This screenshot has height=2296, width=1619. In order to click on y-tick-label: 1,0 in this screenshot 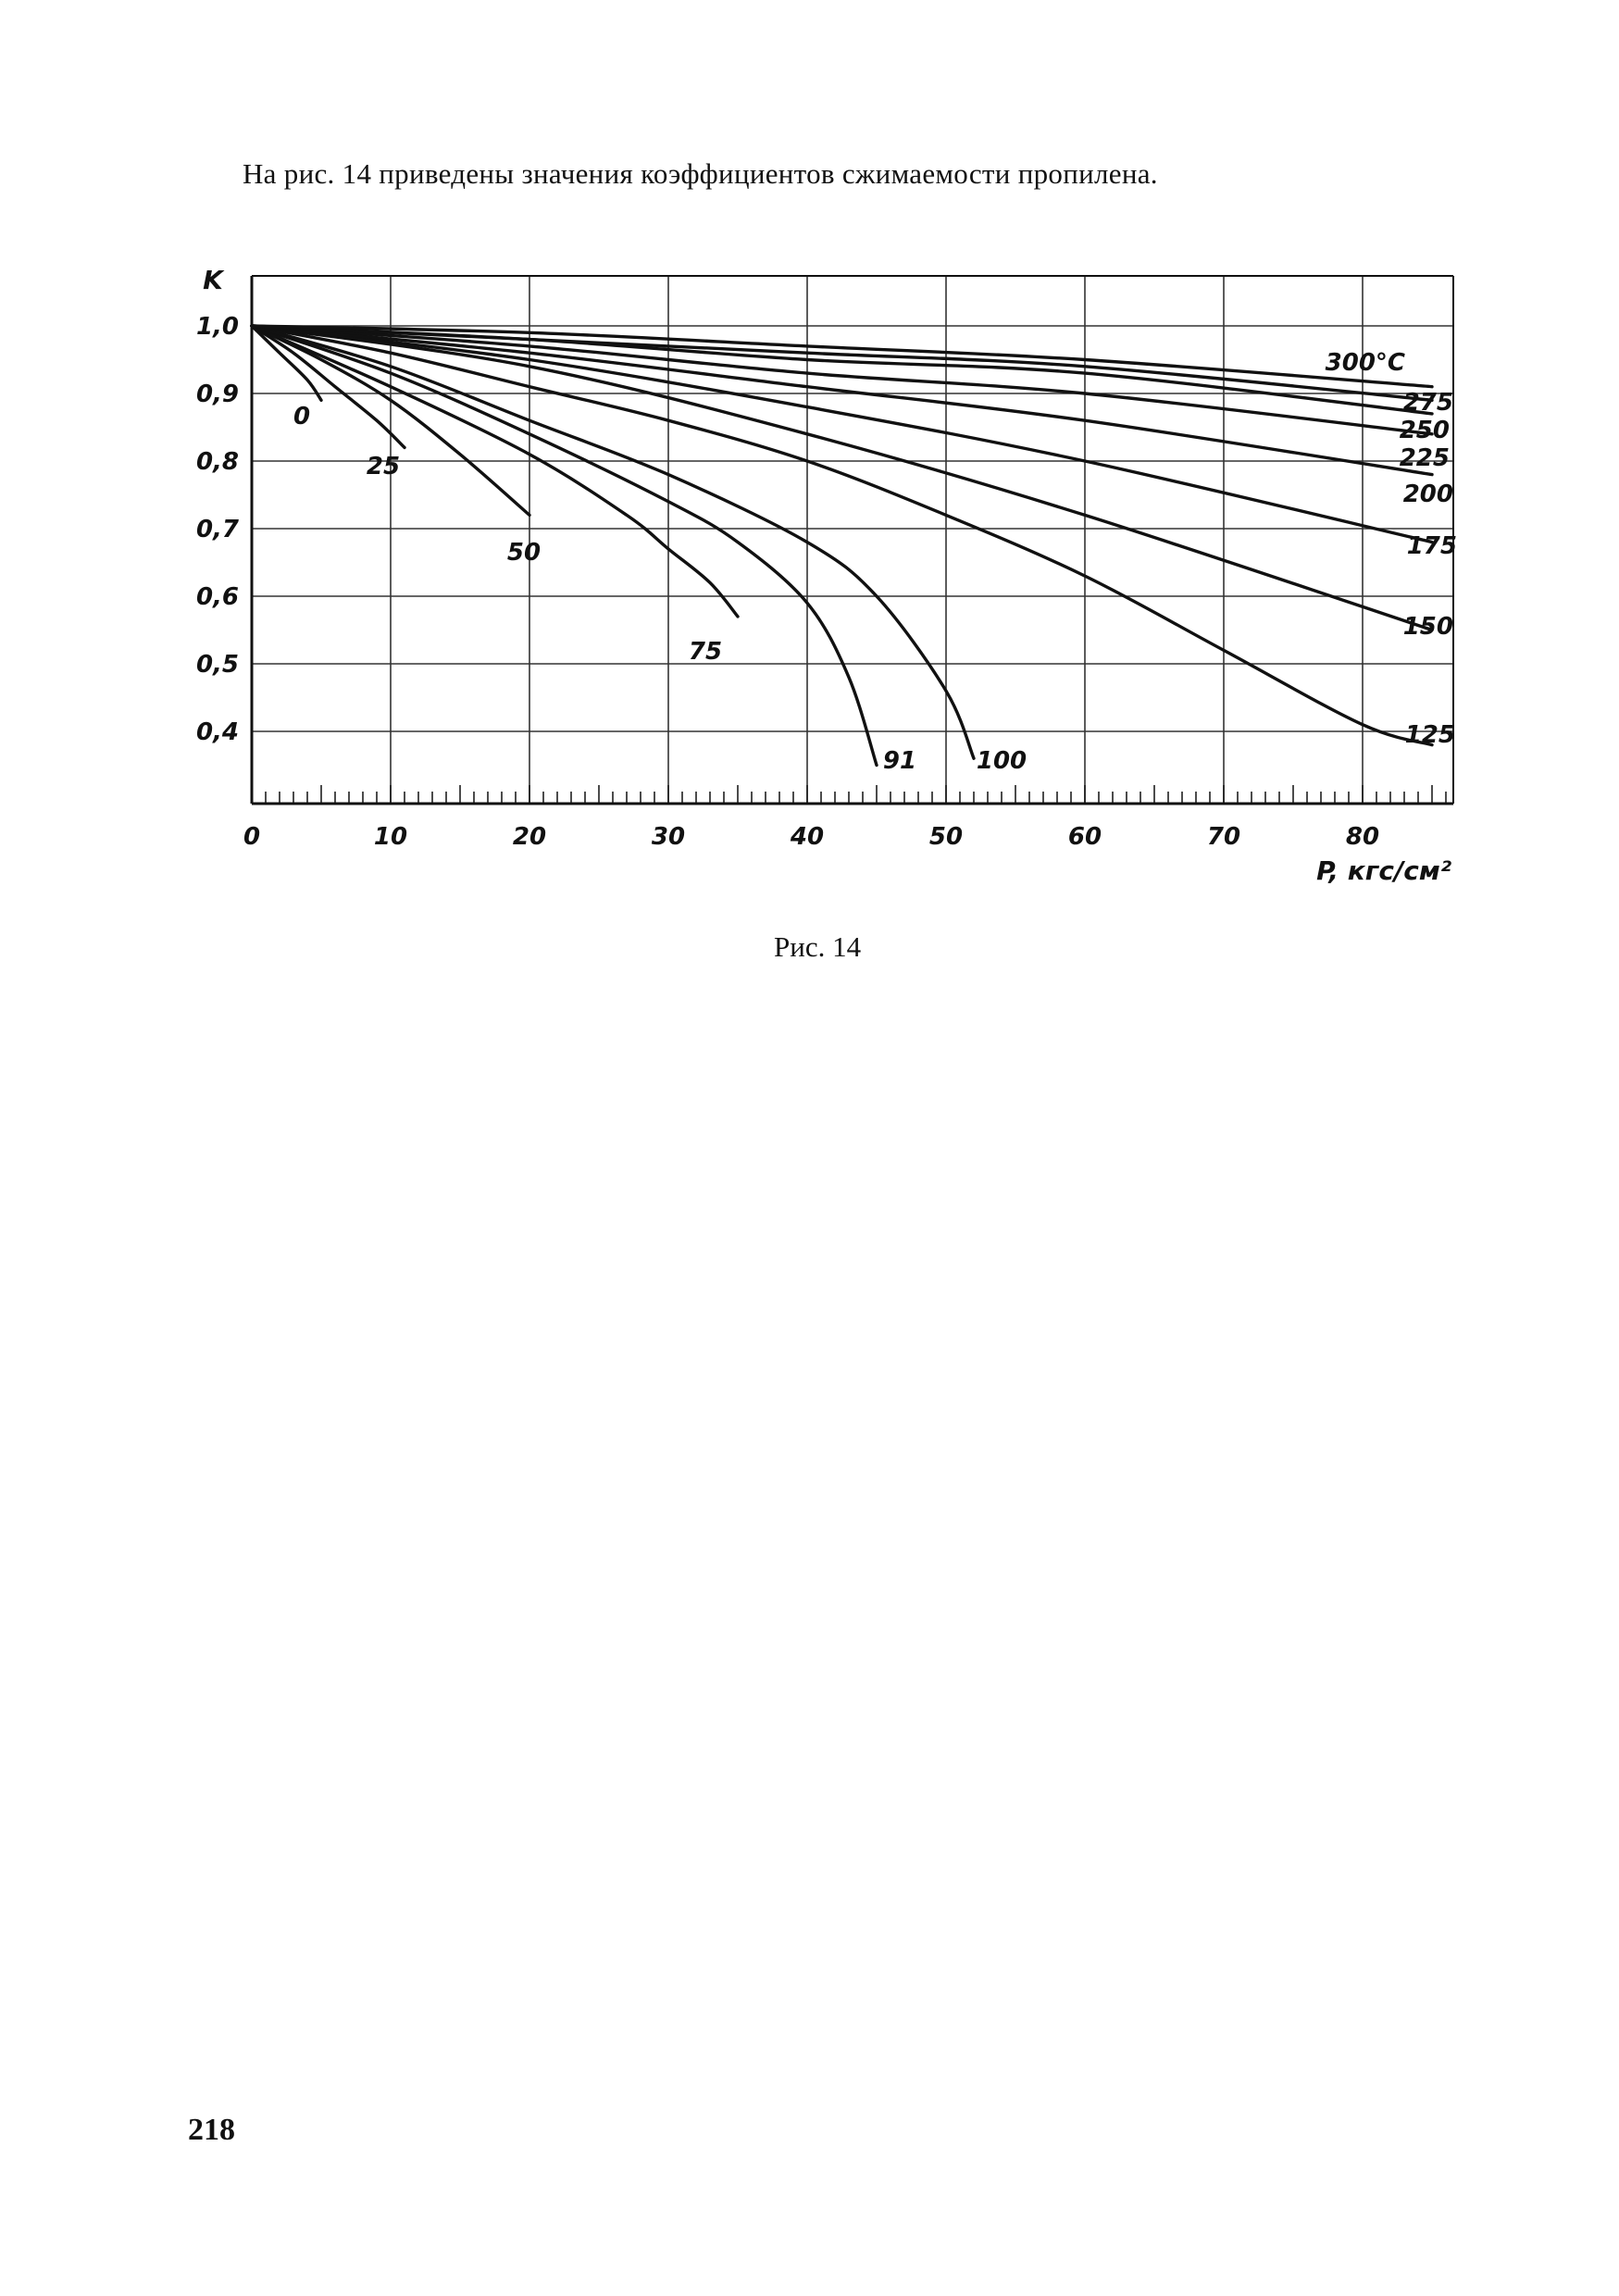, I will do `click(218, 327)`.